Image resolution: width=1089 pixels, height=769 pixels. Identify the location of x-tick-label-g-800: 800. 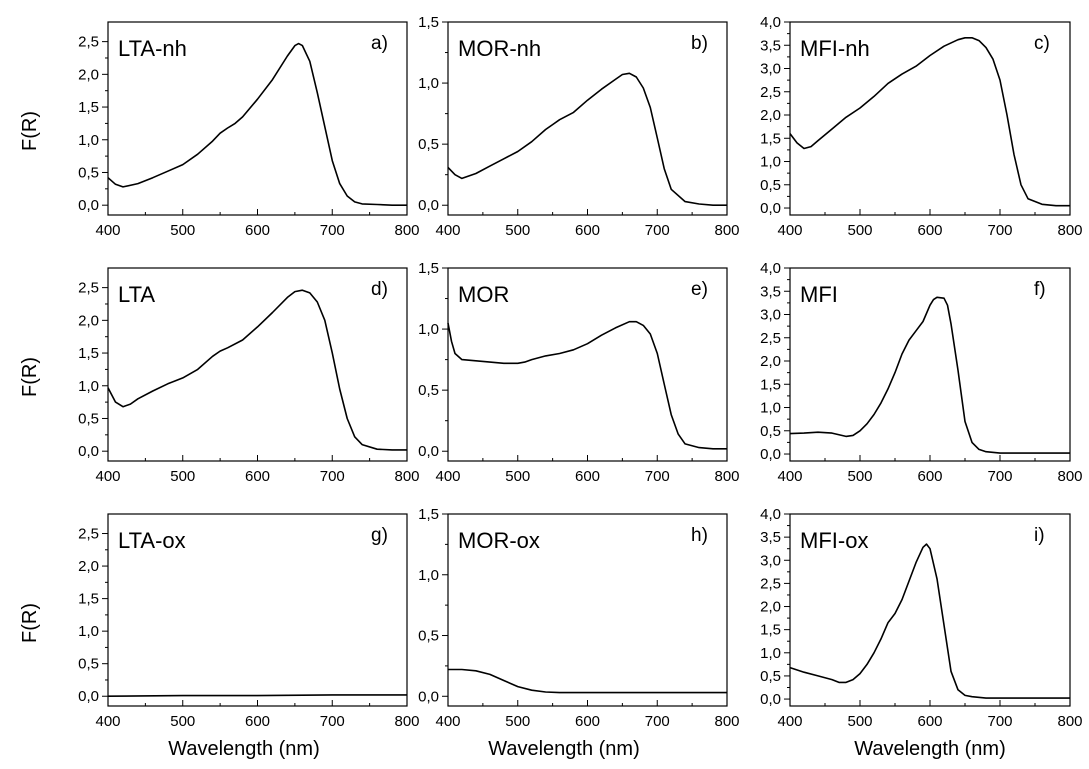
(406, 721).